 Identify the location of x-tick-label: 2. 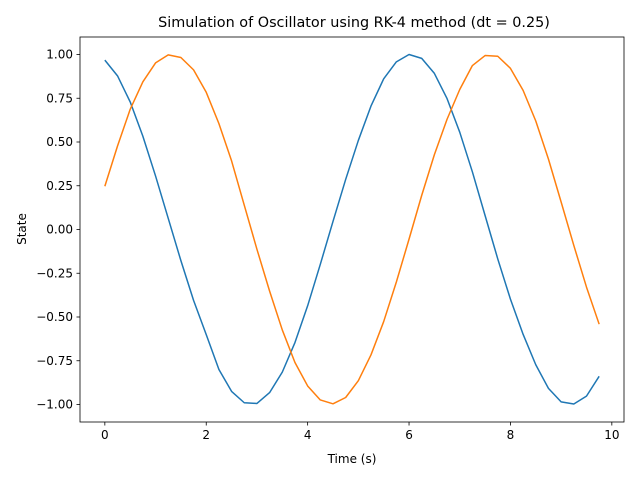
(206, 435).